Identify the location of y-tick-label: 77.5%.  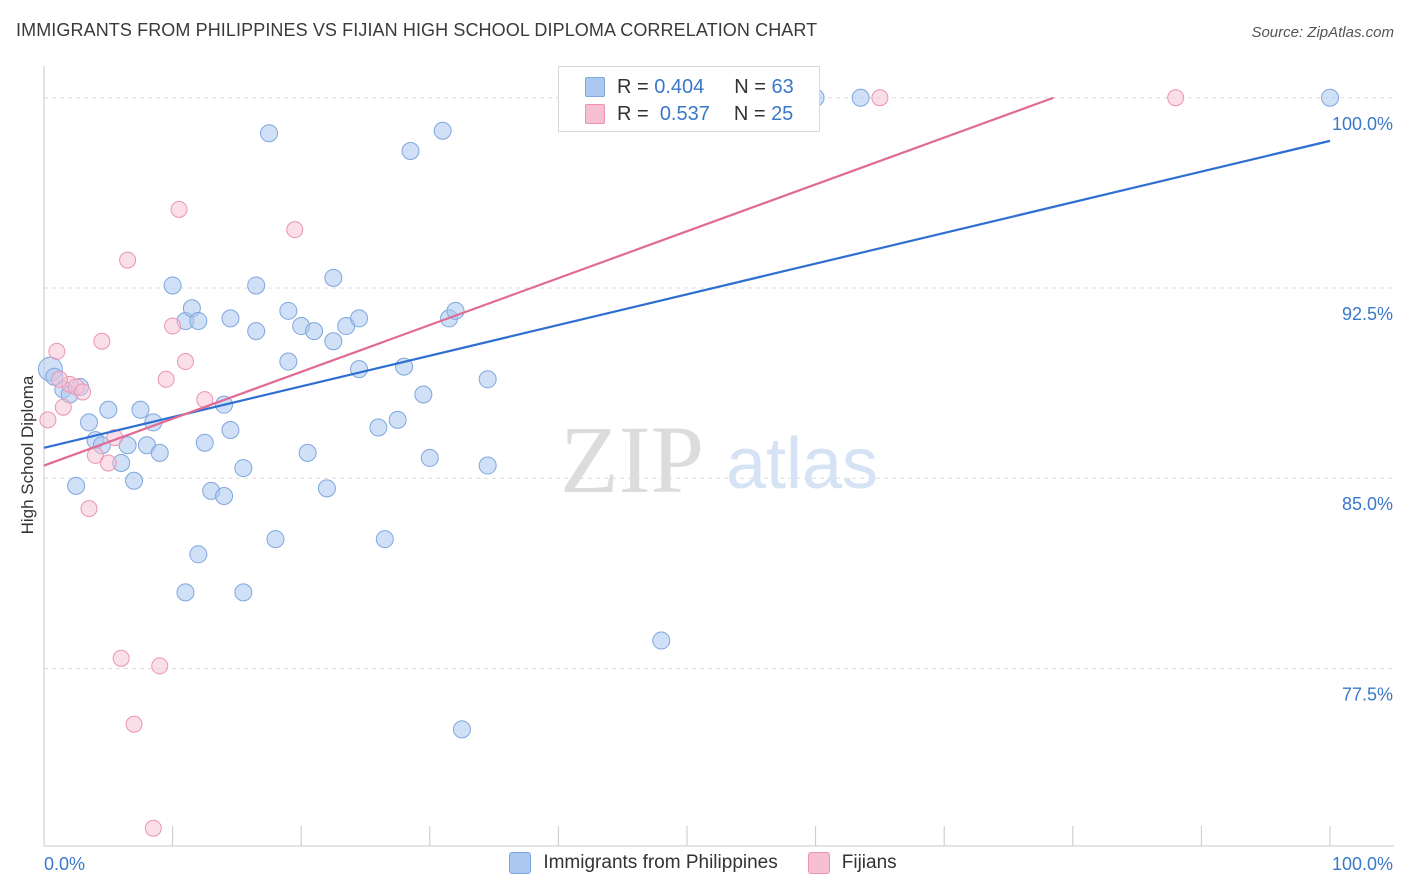
(1367, 694).